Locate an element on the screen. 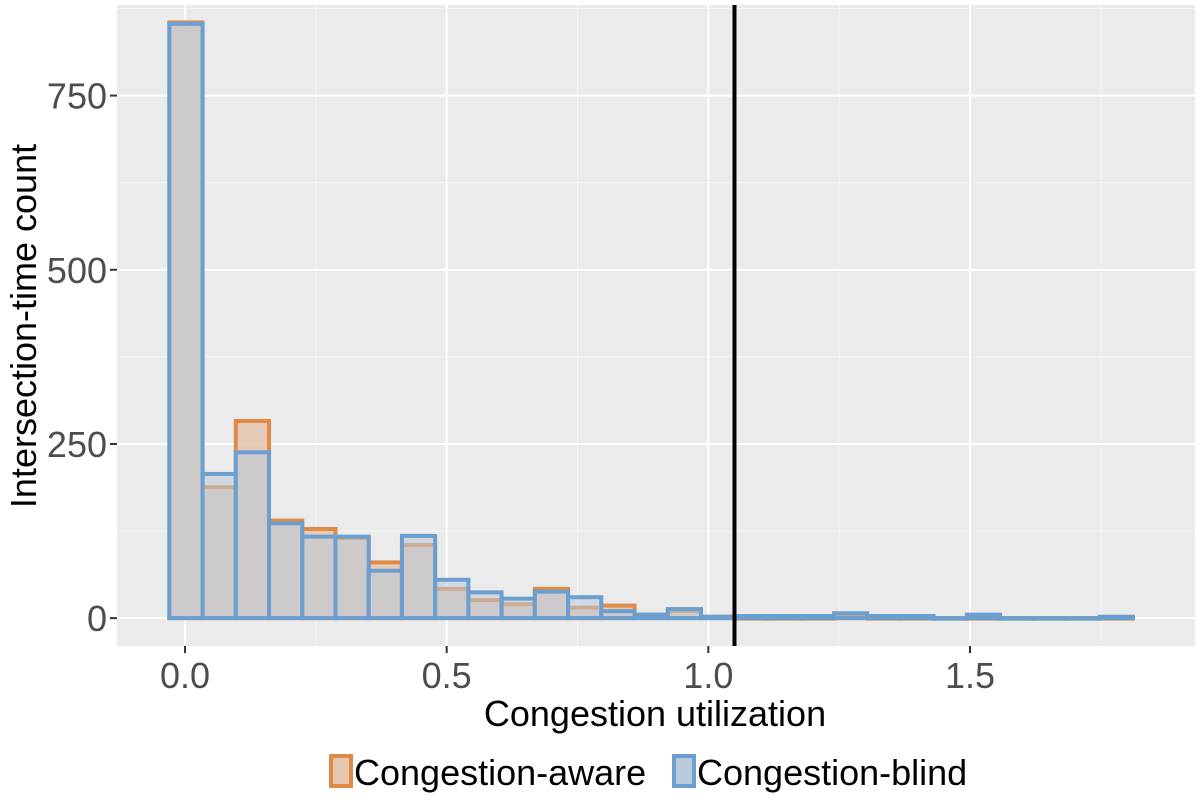  legend-label-congestion-blind: Congestion-blind is located at coordinates (832, 772).